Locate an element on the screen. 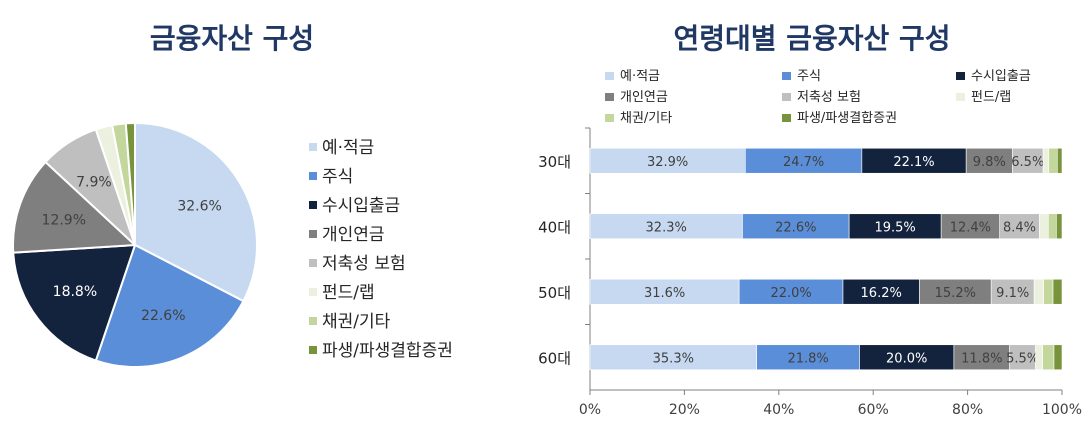  pie-data-label: 32.6% is located at coordinates (199, 207).